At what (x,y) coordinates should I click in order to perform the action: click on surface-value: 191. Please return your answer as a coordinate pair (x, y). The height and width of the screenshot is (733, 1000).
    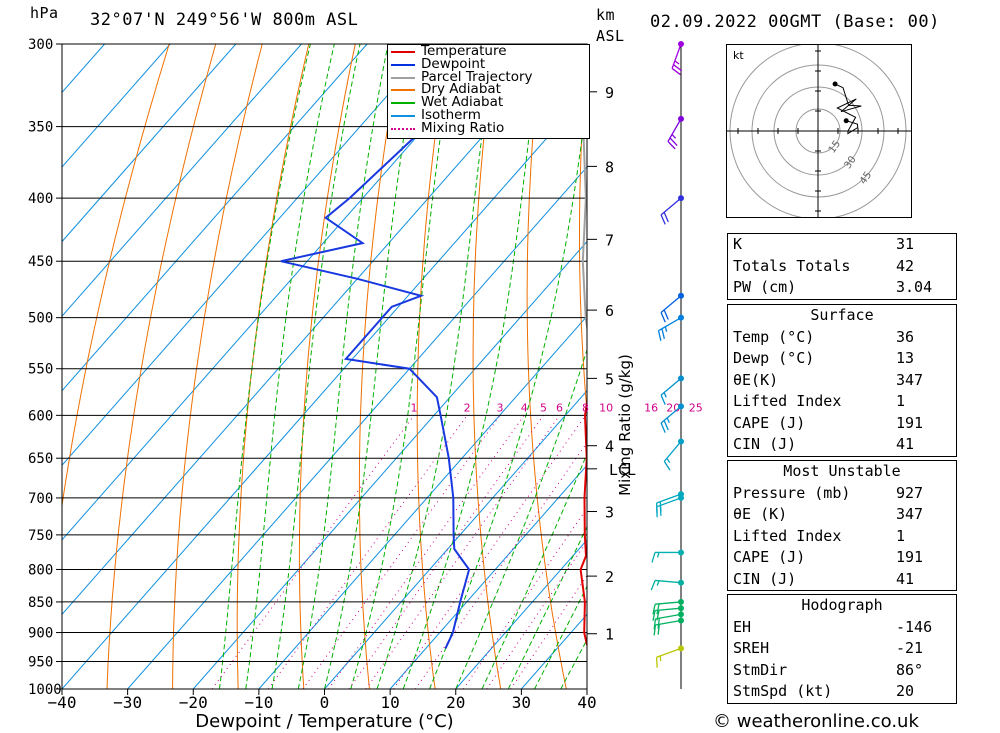
    Looking at the image, I should click on (910, 422).